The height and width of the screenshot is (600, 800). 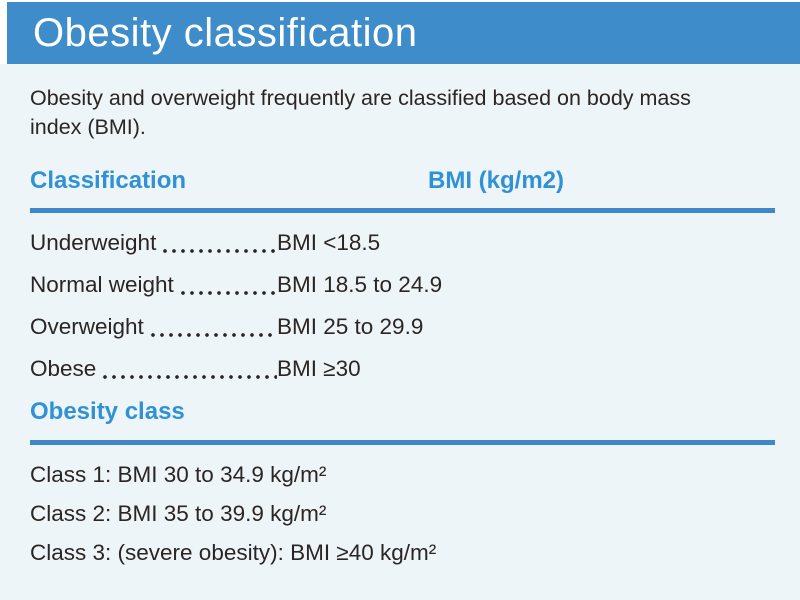 What do you see at coordinates (319, 368) in the screenshot?
I see `row-value: BMI ≥30` at bounding box center [319, 368].